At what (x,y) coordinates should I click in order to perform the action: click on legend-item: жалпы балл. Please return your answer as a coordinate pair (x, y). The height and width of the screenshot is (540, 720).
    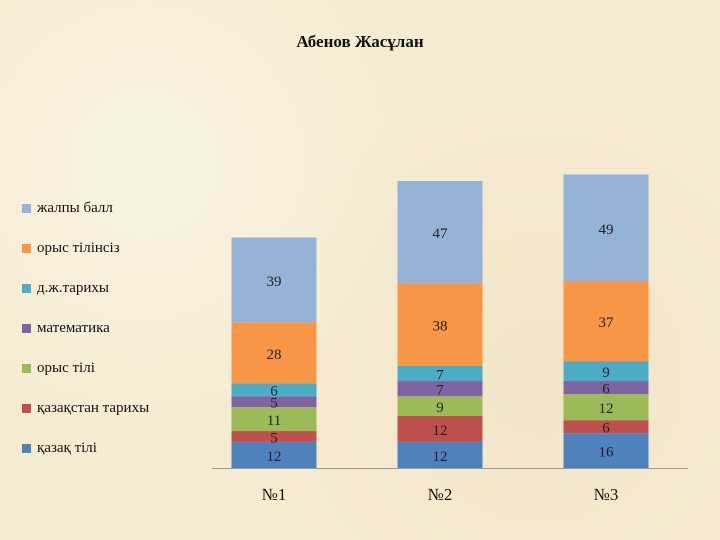
    Looking at the image, I should click on (67, 208).